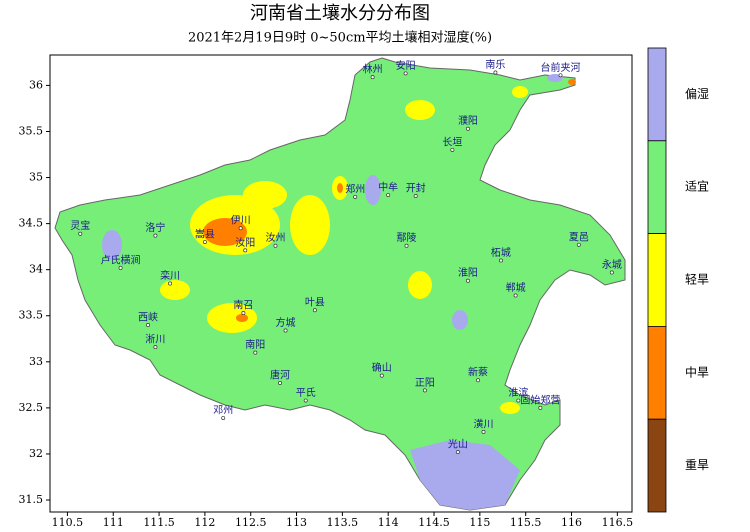 The height and width of the screenshot is (532, 750). What do you see at coordinates (223, 411) in the screenshot?
I see `station-label: 邓州` at bounding box center [223, 411].